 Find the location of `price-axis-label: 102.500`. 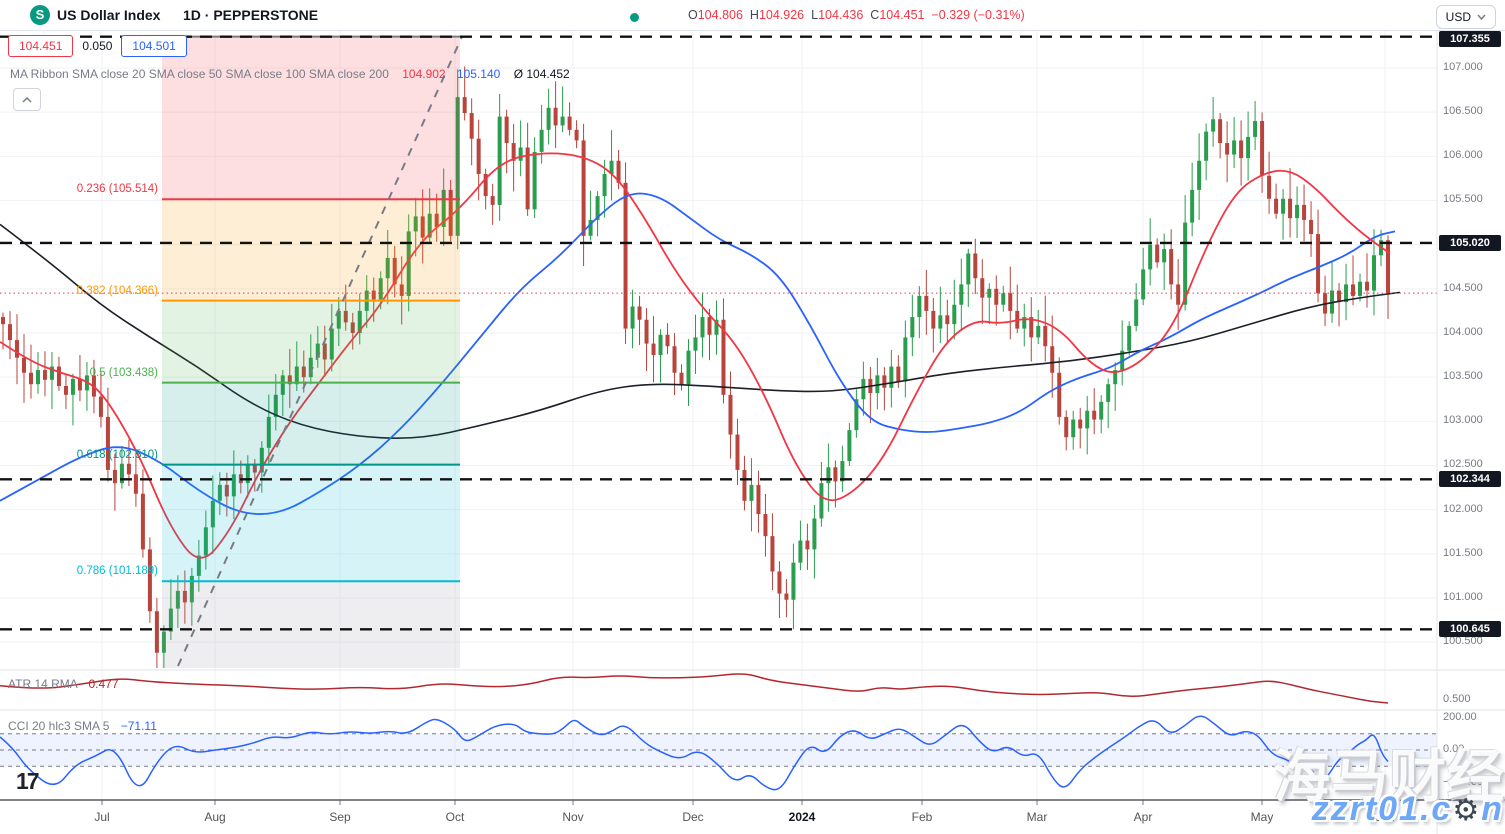

price-axis-label: 102.500 is located at coordinates (1463, 464).